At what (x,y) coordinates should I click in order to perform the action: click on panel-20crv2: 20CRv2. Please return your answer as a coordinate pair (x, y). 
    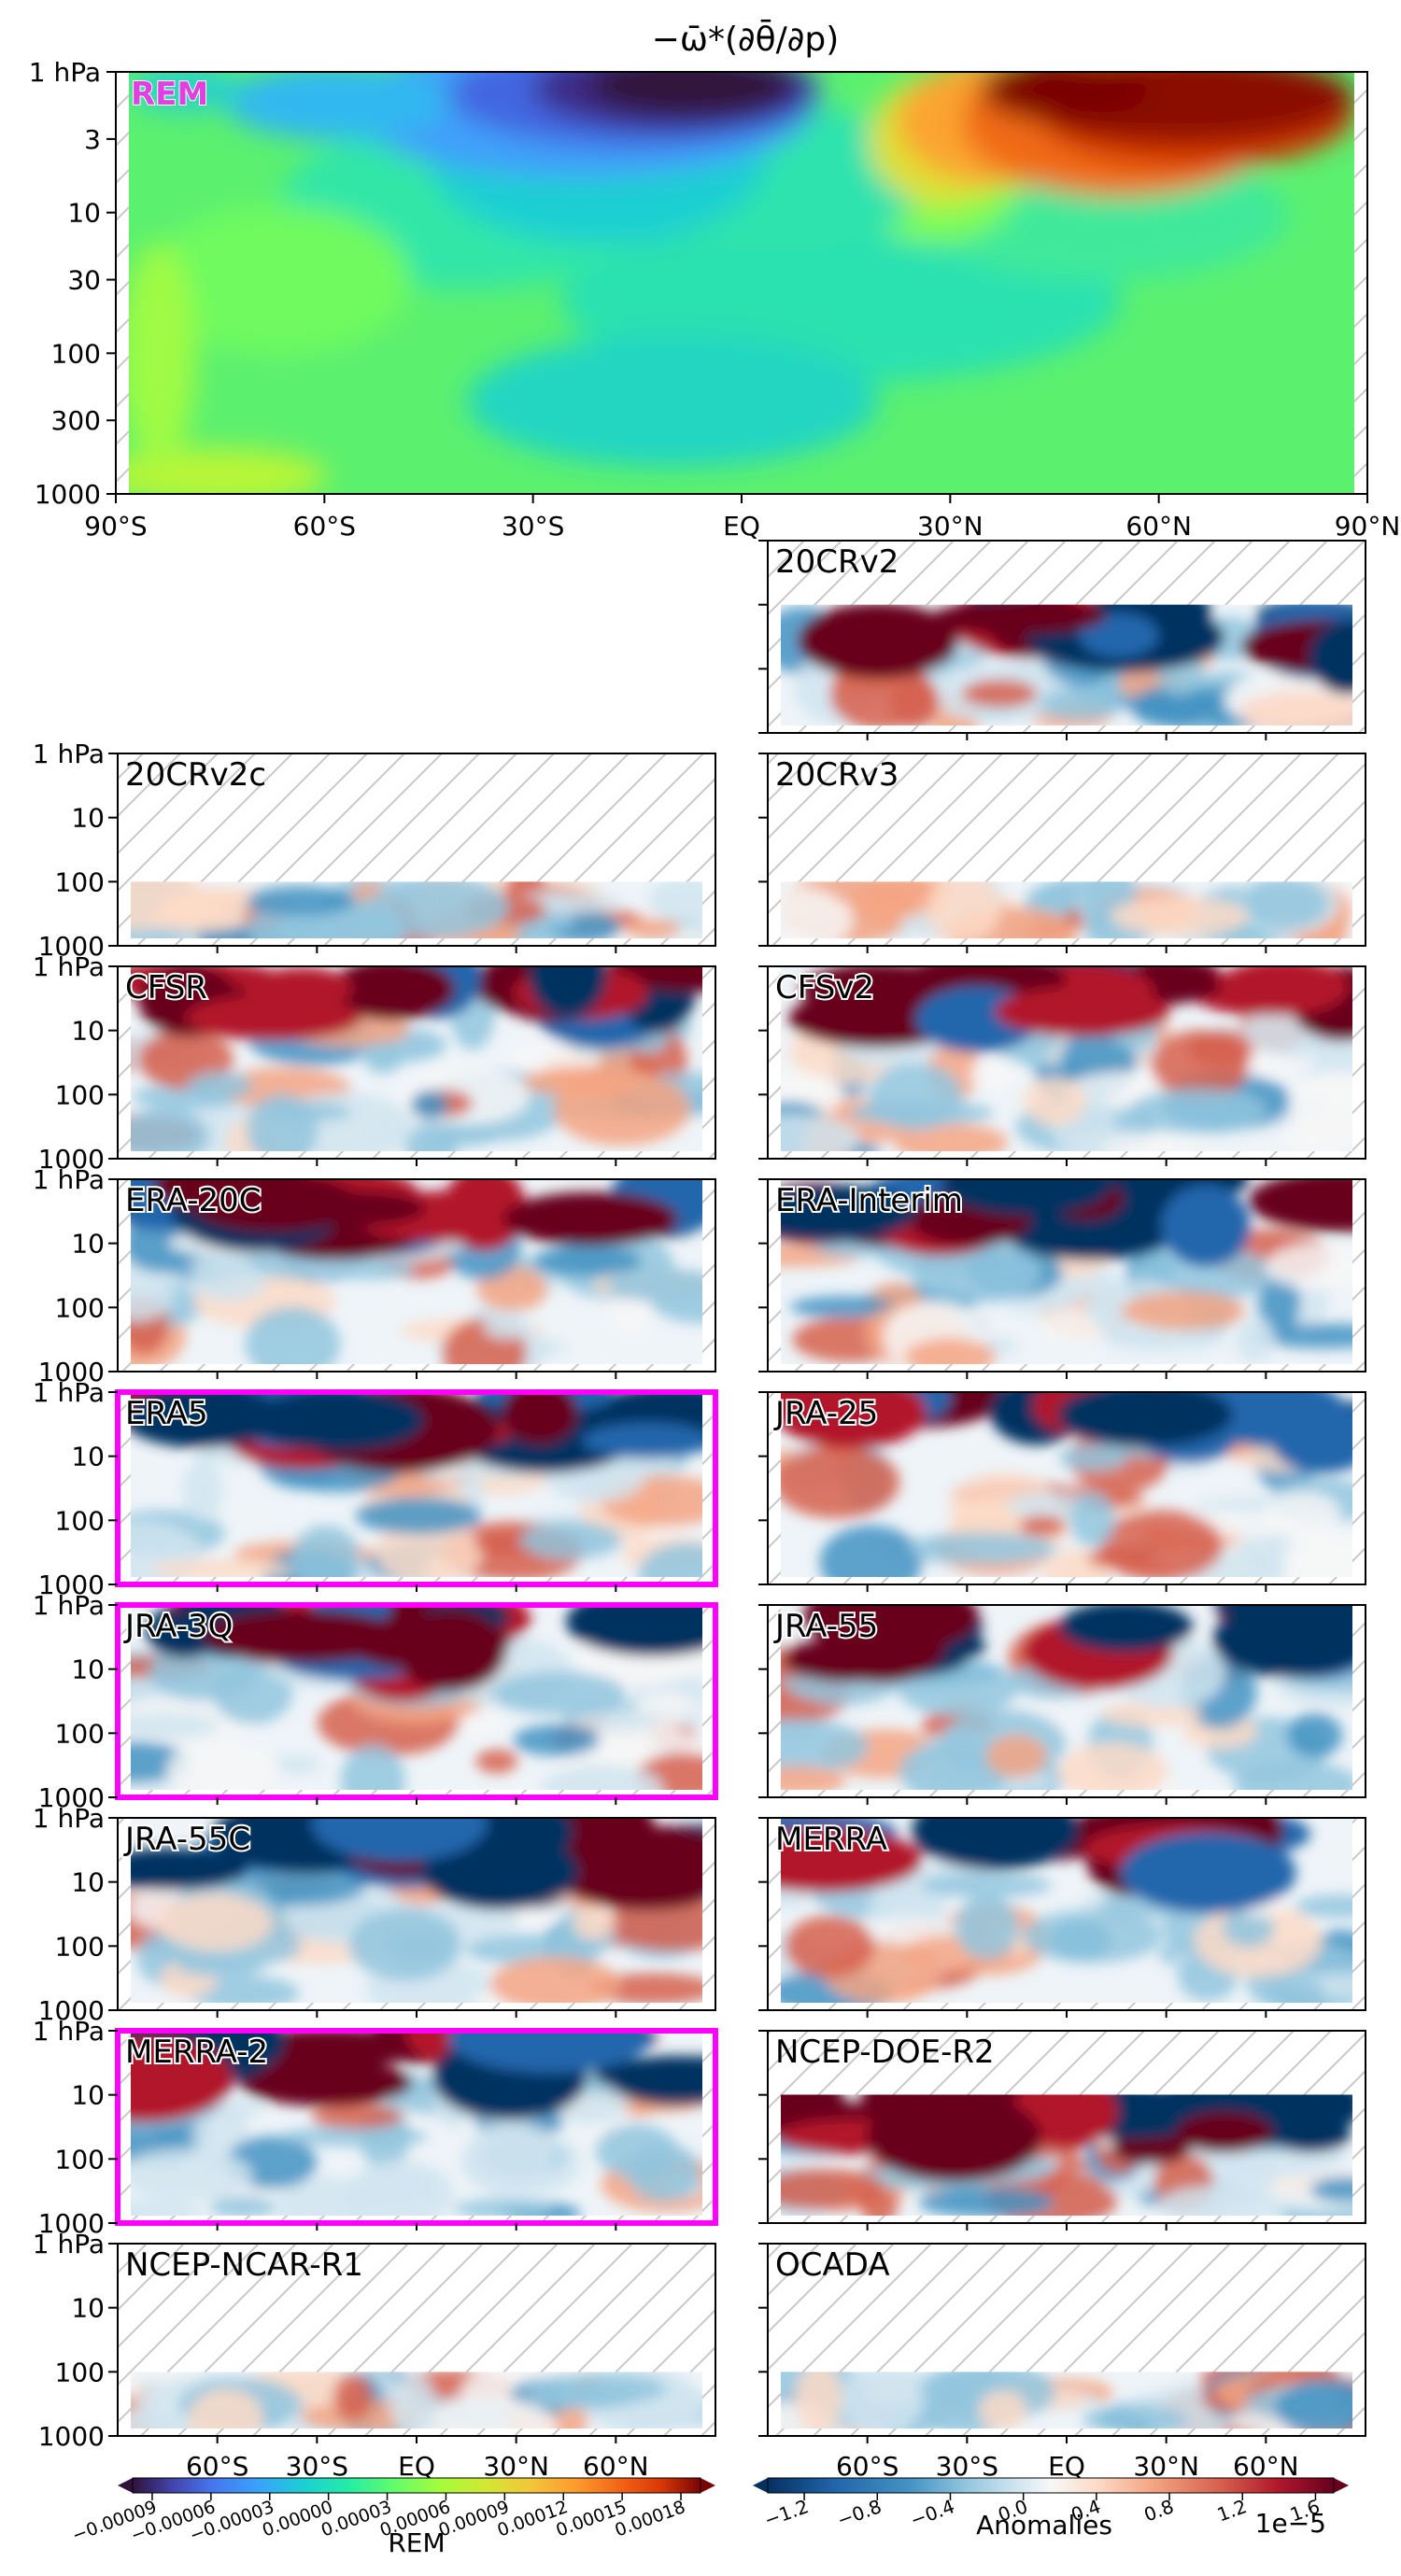
    Looking at the image, I should click on (1062, 640).